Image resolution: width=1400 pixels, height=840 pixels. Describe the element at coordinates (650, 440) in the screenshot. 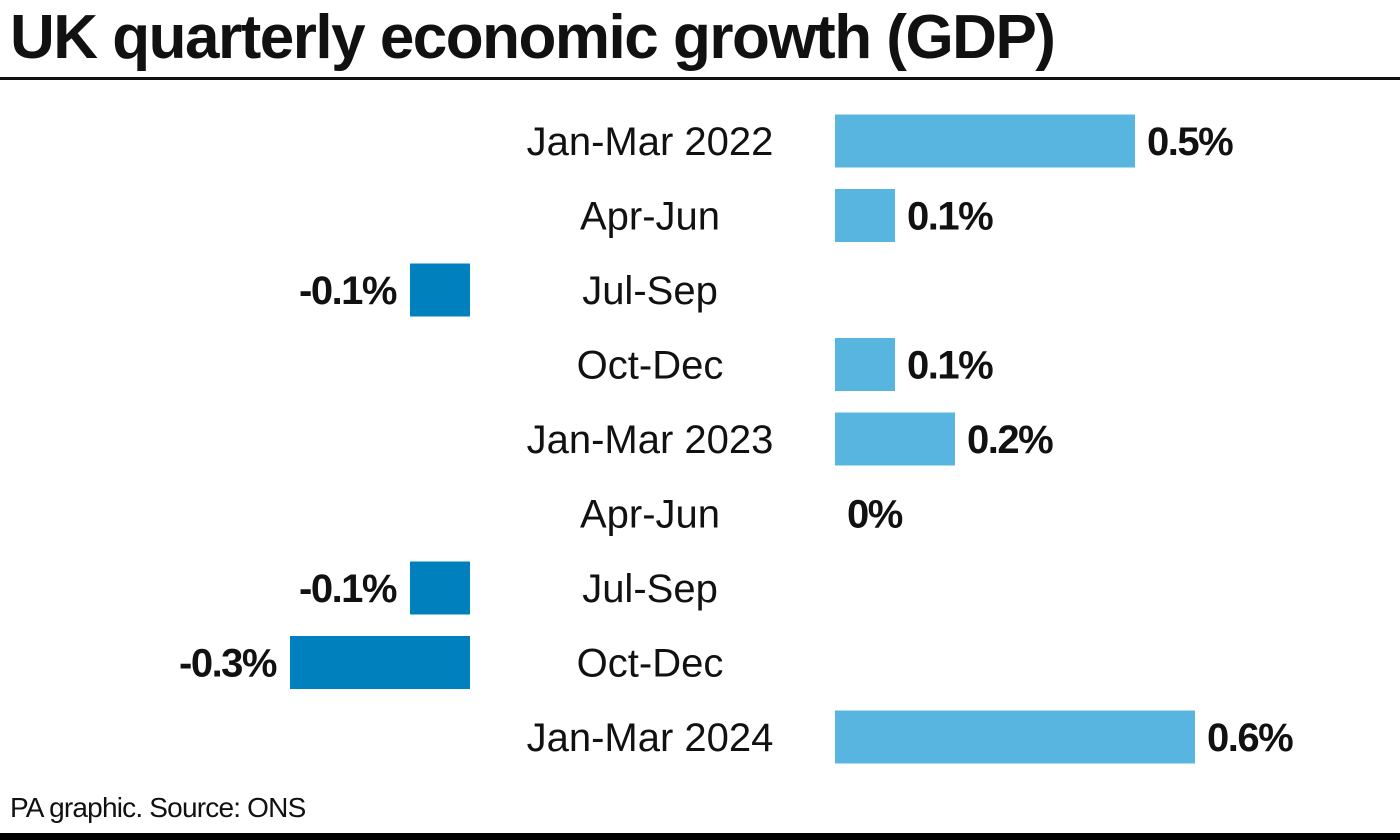

I see `category-label: Jan-Mar 2023` at that location.